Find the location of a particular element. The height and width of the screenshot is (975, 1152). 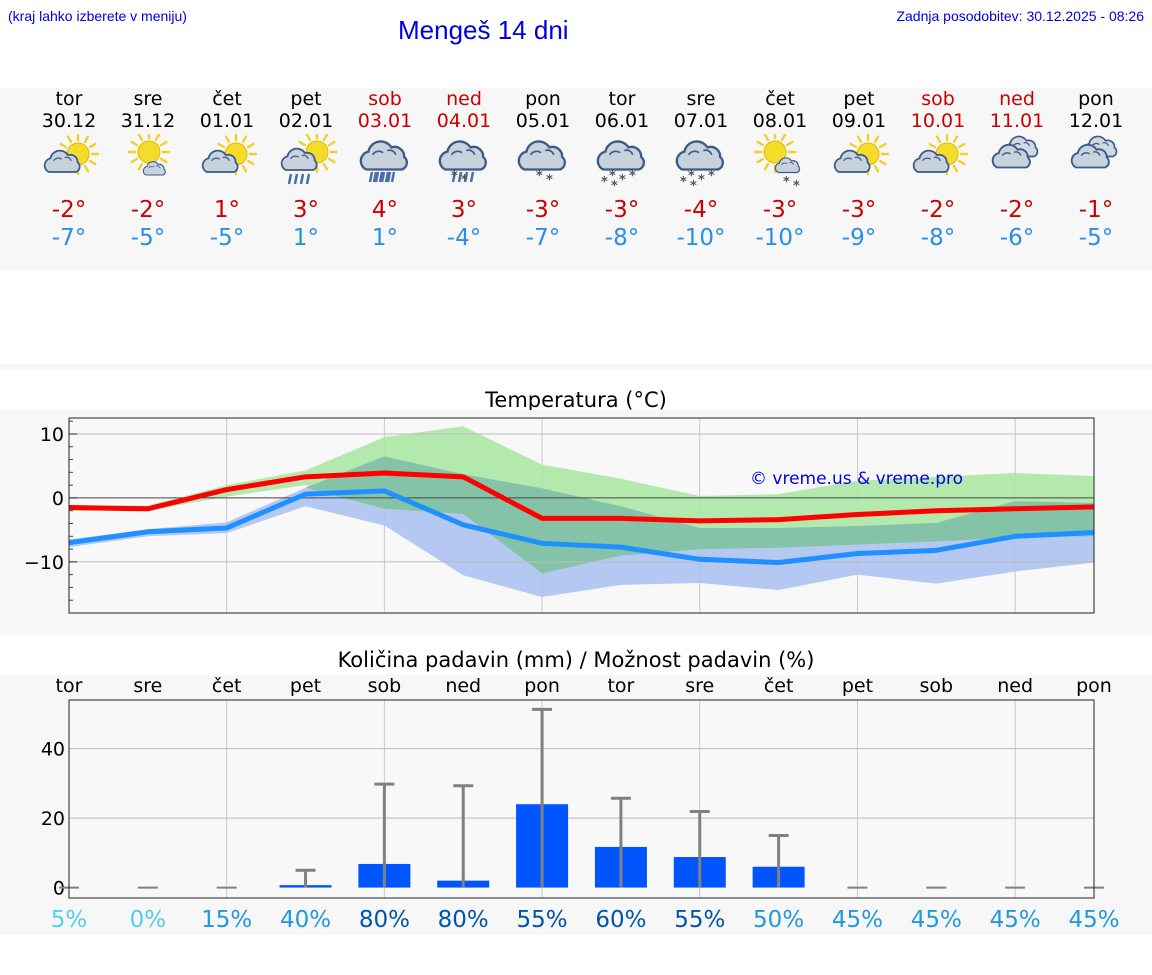

cloud-light-snow-icon: * * is located at coordinates (543, 164).